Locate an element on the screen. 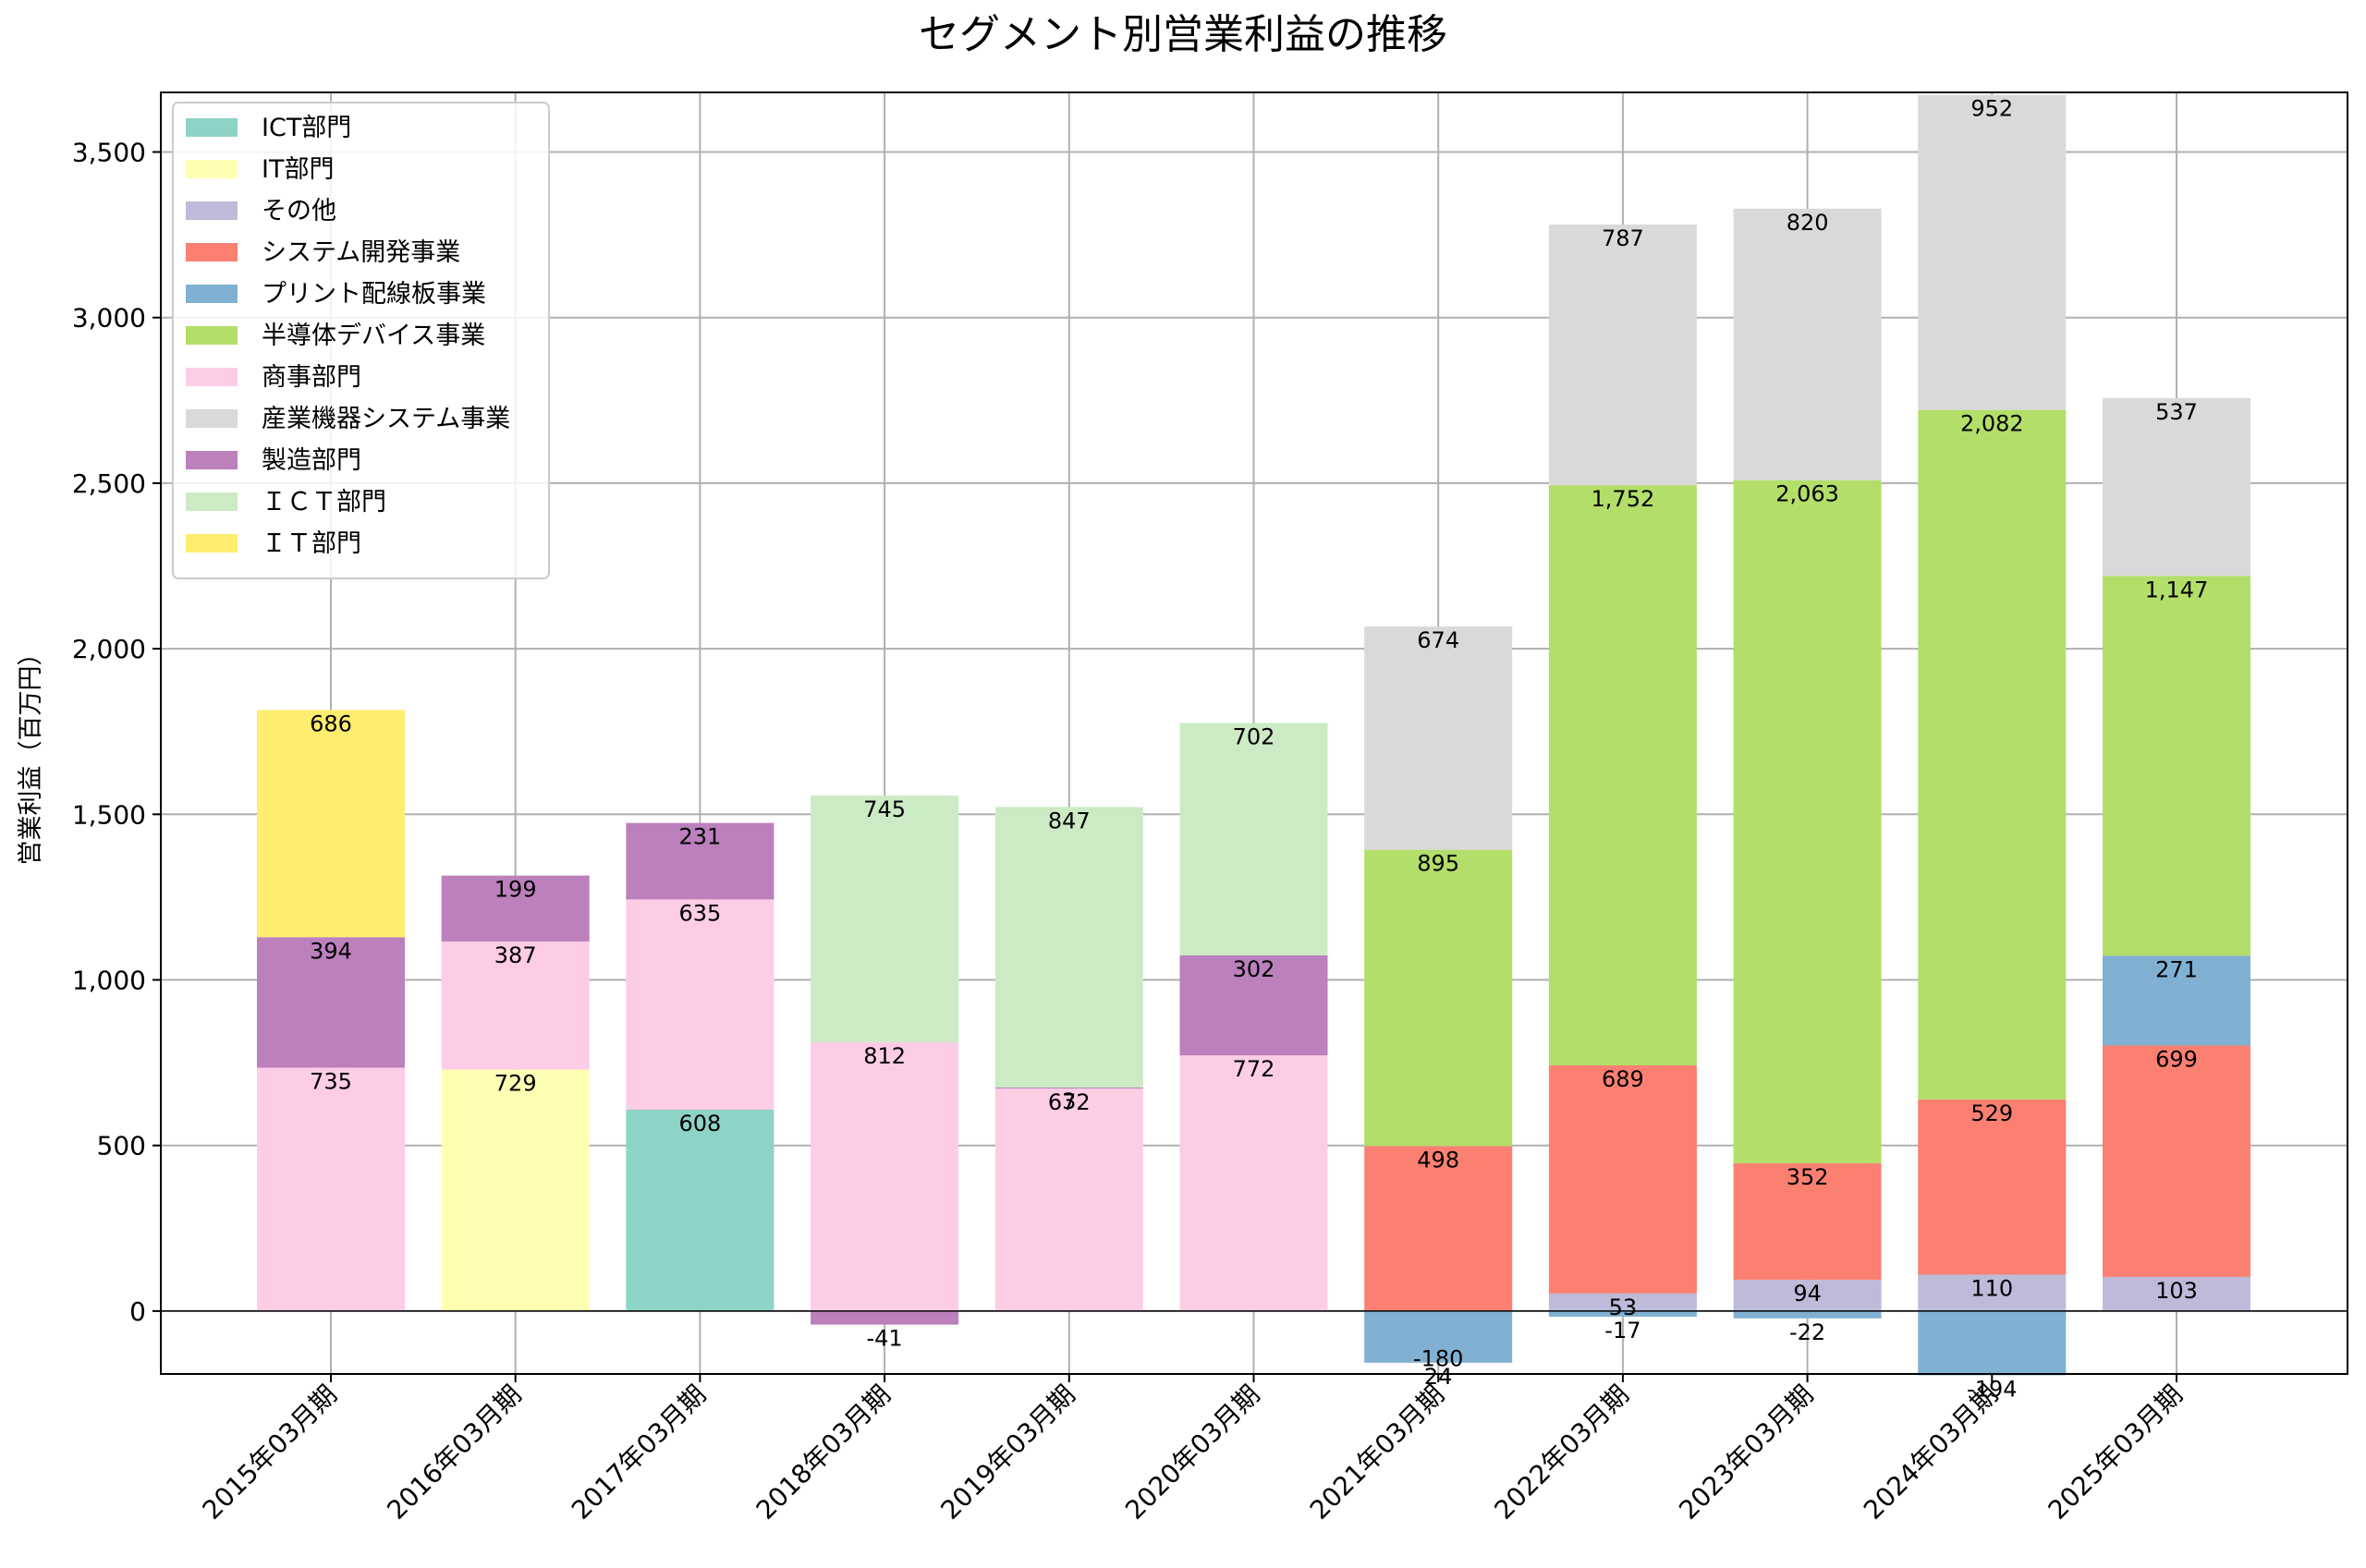 This screenshot has height=1568, width=2366. data-label: 302 is located at coordinates (1254, 969).